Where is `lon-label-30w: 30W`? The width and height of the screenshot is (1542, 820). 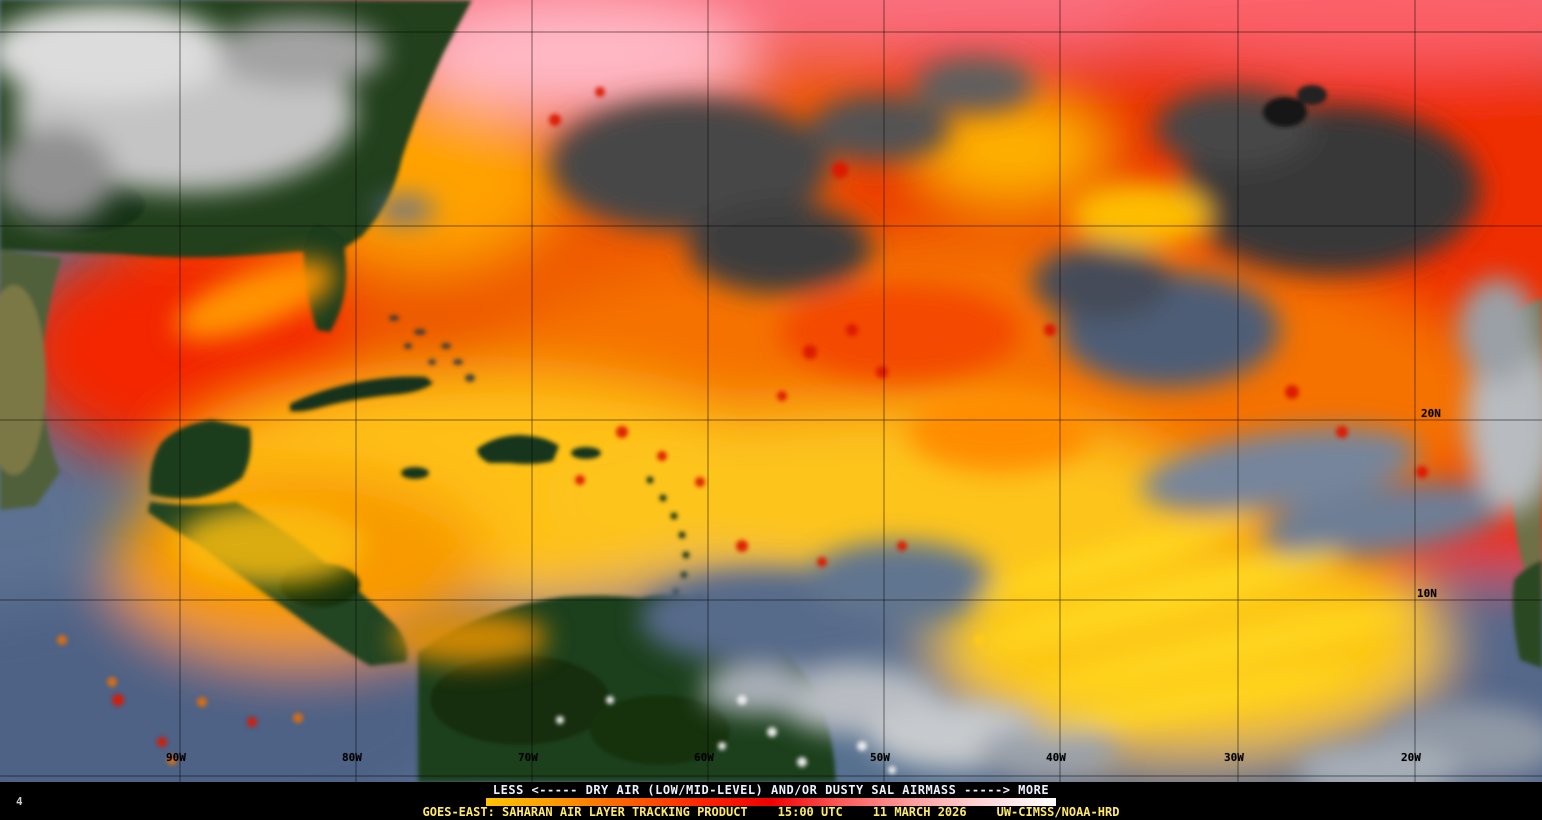
lon-label-30w: 30W is located at coordinates (1234, 757).